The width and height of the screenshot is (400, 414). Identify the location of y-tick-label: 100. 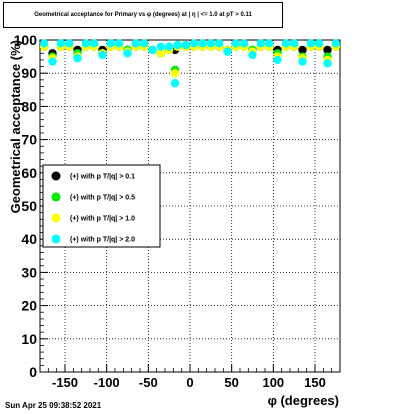
(26, 40).